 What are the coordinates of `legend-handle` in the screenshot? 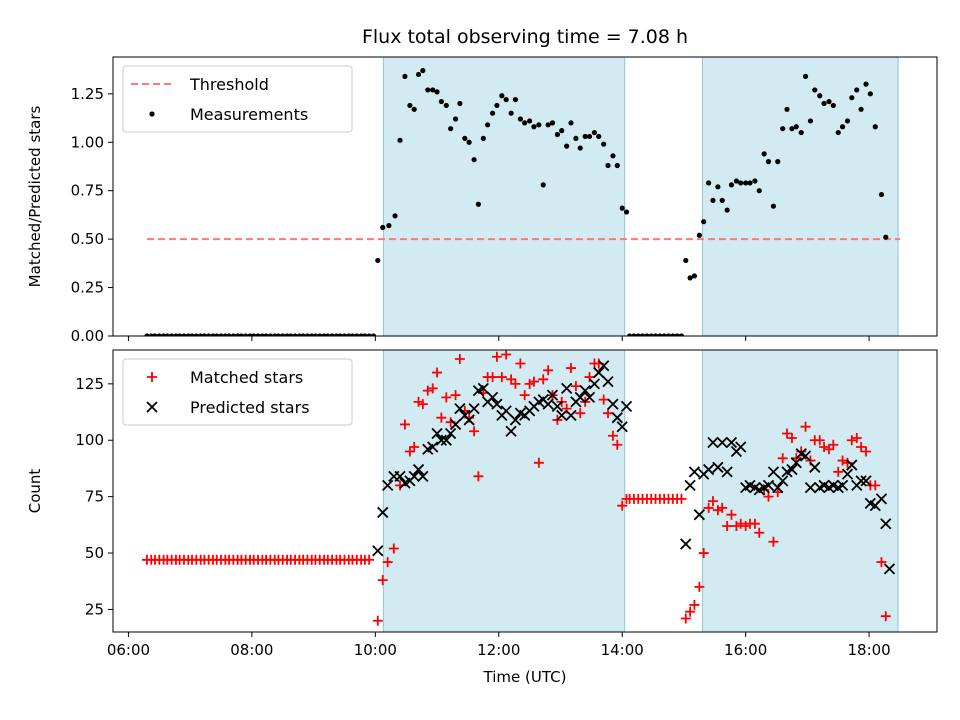 It's located at (152, 114).